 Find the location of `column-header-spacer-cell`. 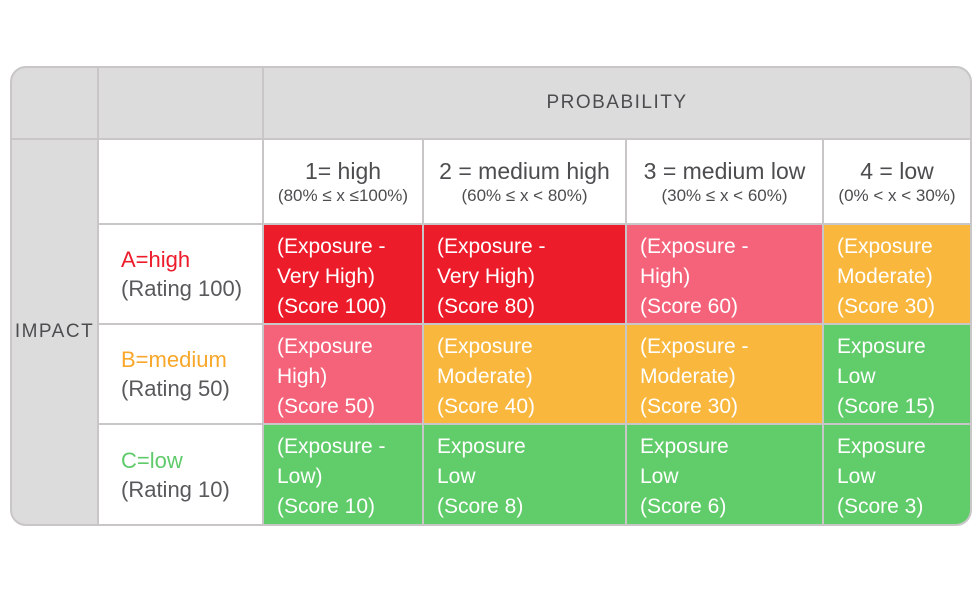

column-header-spacer-cell is located at coordinates (180, 181).